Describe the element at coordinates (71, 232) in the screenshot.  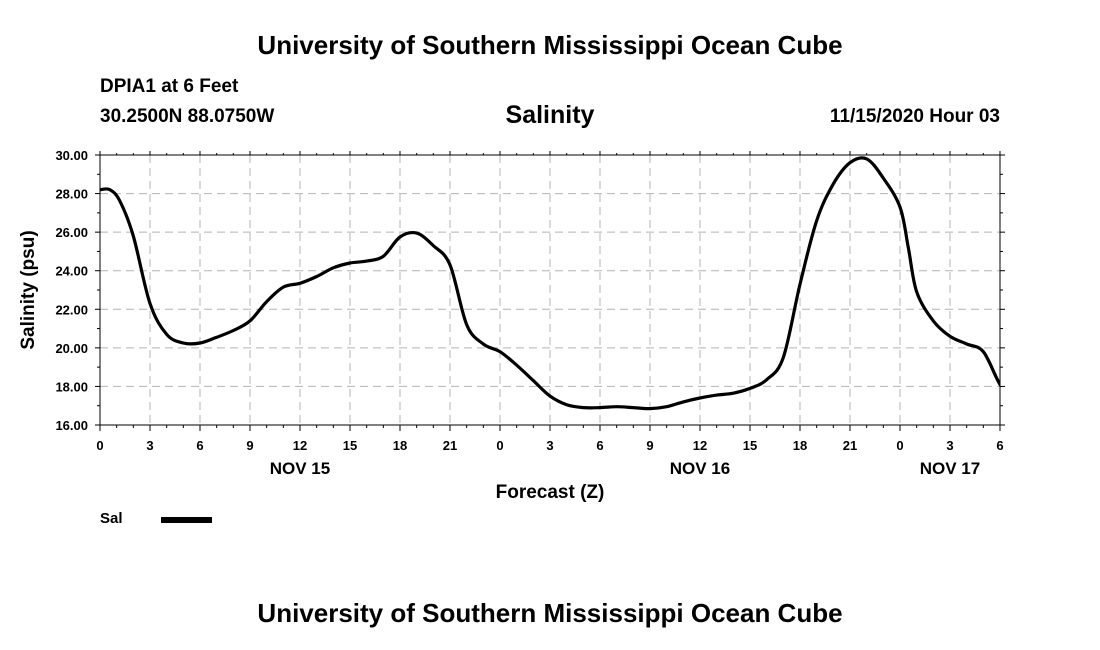
I see `y-tick-label: 26.00` at that location.